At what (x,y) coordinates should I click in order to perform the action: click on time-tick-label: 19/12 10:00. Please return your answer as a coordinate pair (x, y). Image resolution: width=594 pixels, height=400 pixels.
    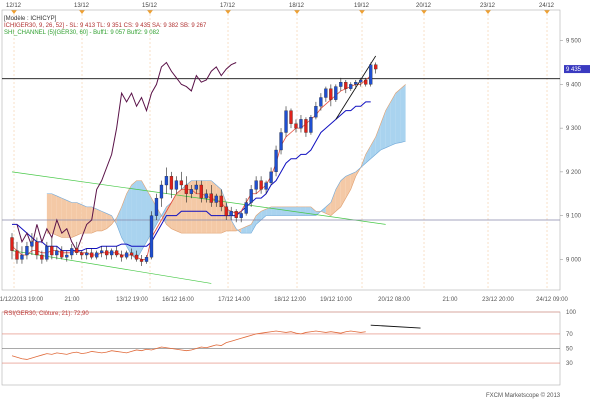
    Looking at the image, I should click on (336, 300).